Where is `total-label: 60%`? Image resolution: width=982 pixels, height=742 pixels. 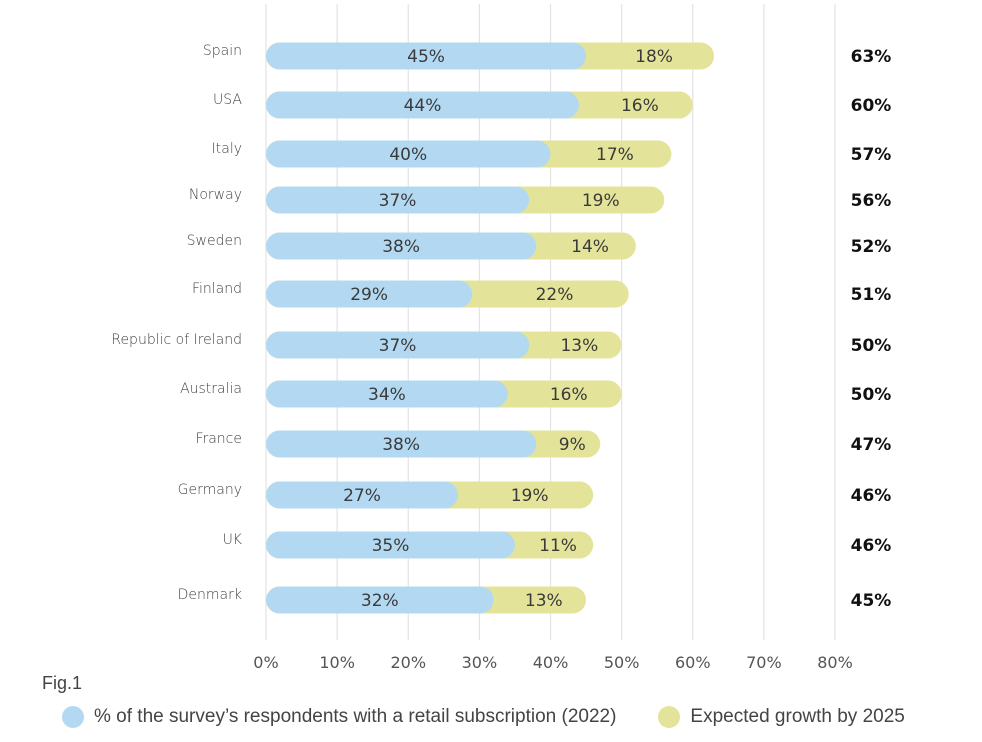 total-label: 60% is located at coordinates (871, 106).